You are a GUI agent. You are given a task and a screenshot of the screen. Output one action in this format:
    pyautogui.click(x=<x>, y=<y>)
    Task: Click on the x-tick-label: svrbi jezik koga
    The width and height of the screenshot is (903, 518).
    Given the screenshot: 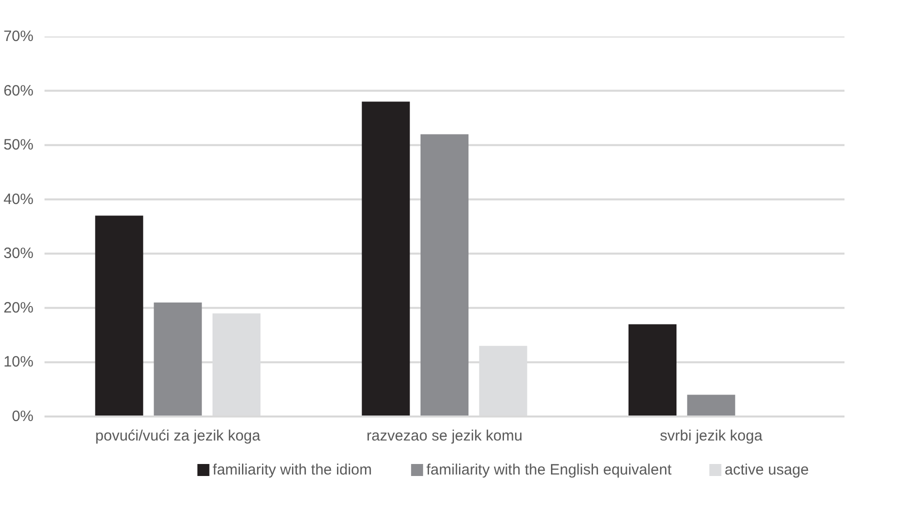 What is the action you would take?
    pyautogui.click(x=712, y=436)
    